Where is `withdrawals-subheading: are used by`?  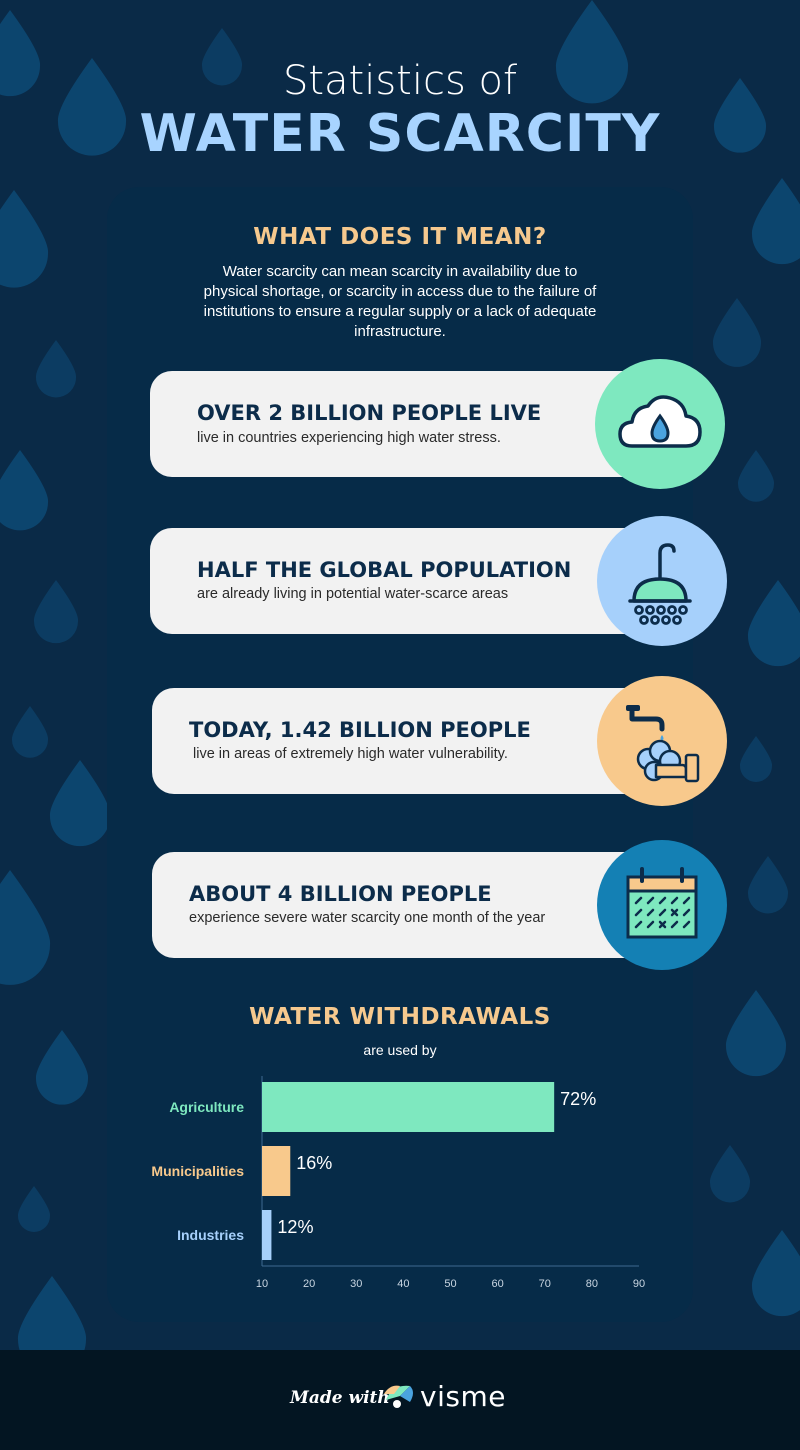 withdrawals-subheading: are used by is located at coordinates (400, 1050).